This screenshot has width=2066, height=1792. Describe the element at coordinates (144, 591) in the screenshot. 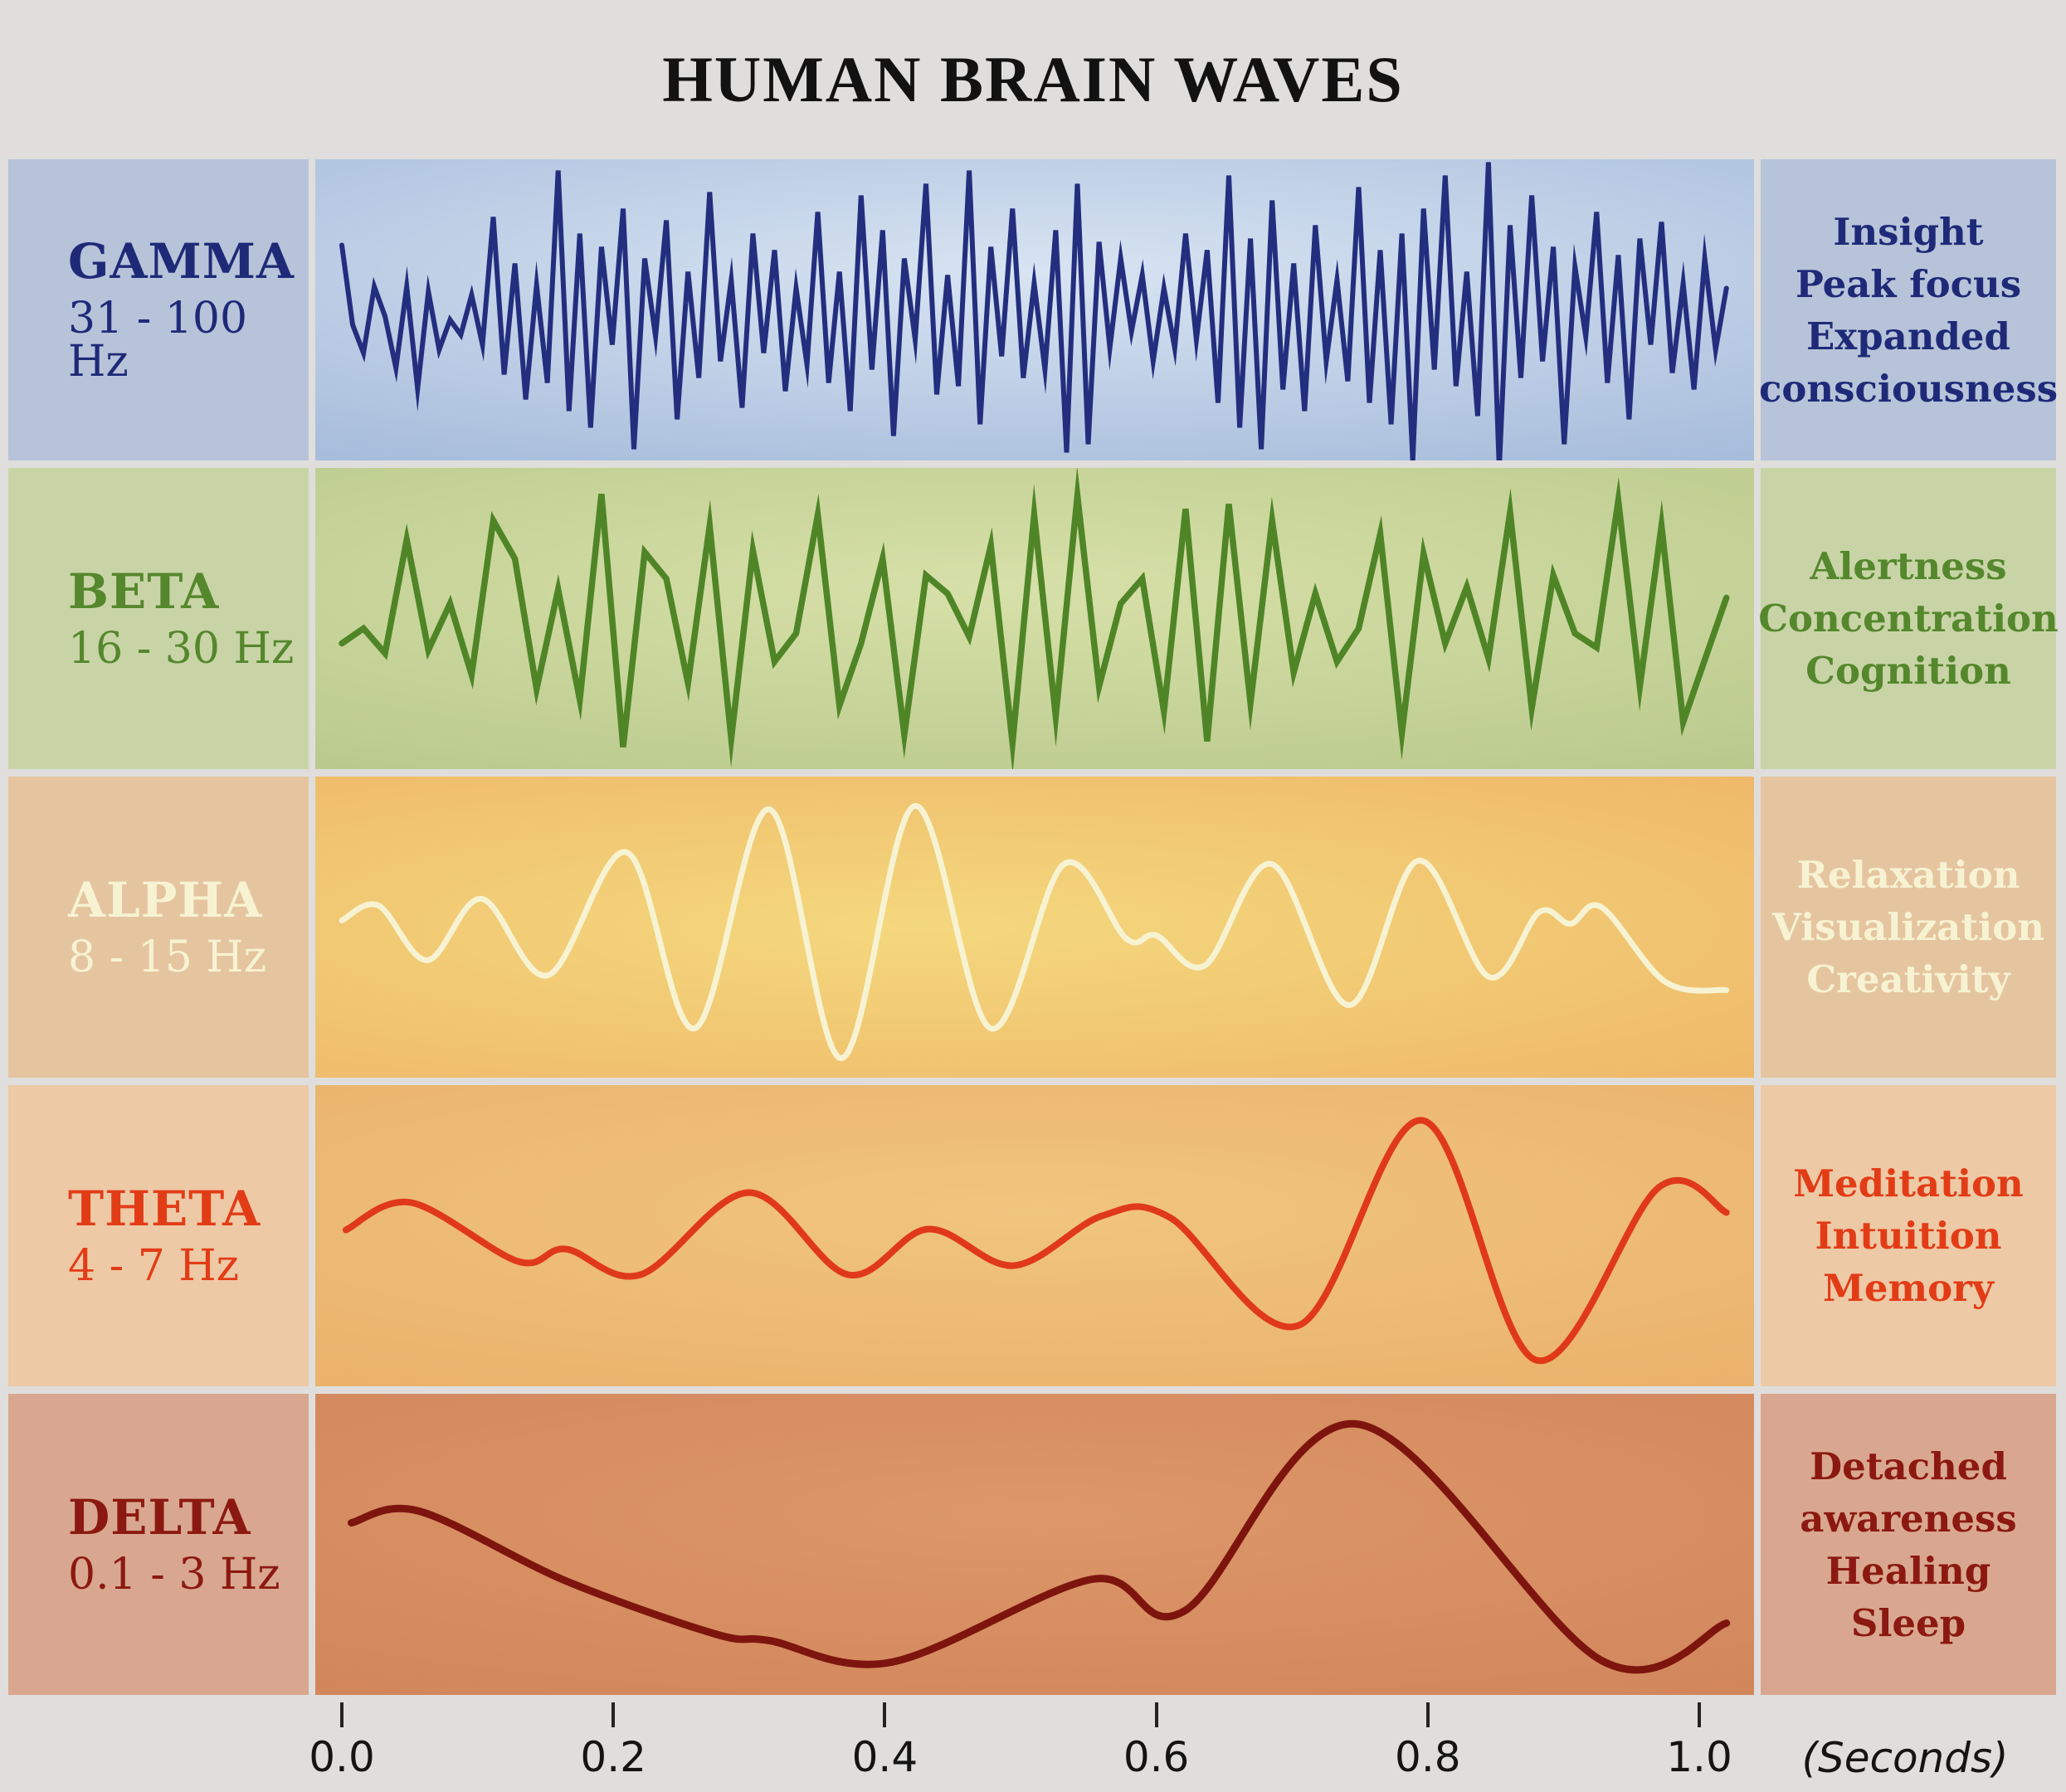

I see `beta-name: BETA` at that location.